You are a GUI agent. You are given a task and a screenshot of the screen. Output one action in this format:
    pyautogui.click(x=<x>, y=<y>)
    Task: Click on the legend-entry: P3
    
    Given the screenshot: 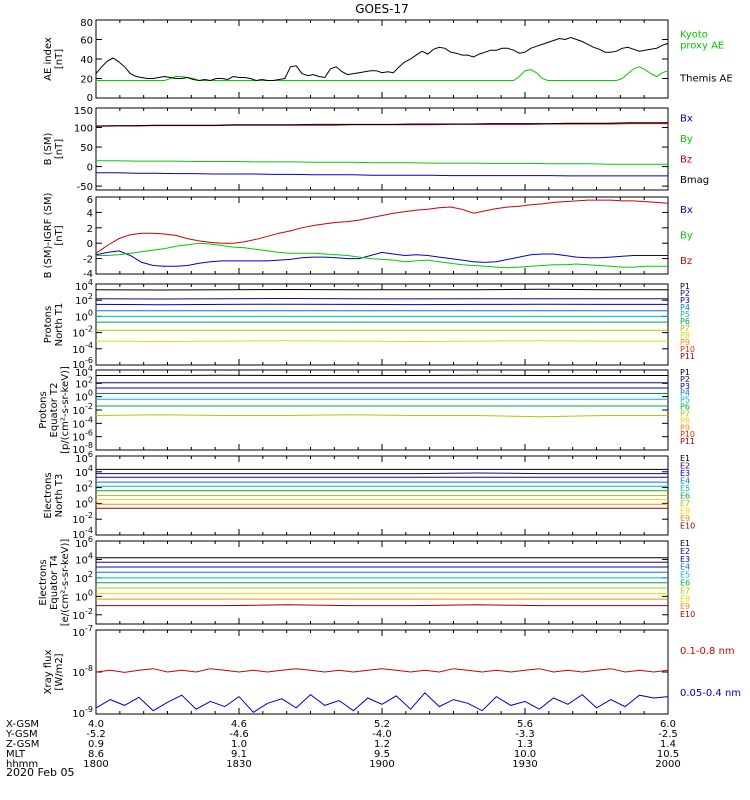 What is the action you would take?
    pyautogui.click(x=685, y=300)
    